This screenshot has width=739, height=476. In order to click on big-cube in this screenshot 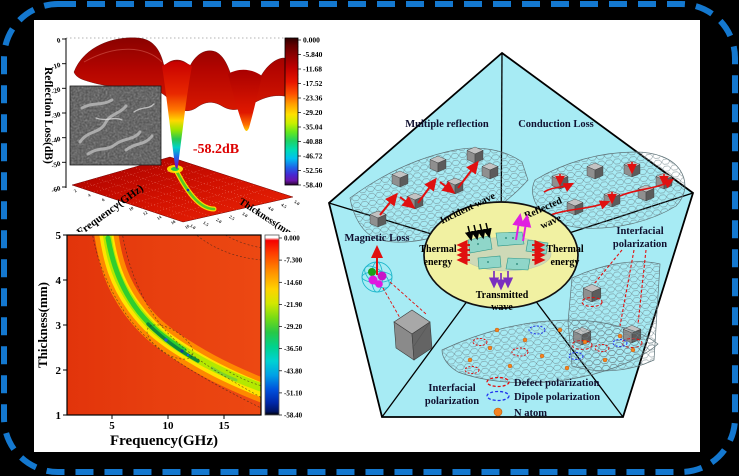, I will do `click(413, 335)`.